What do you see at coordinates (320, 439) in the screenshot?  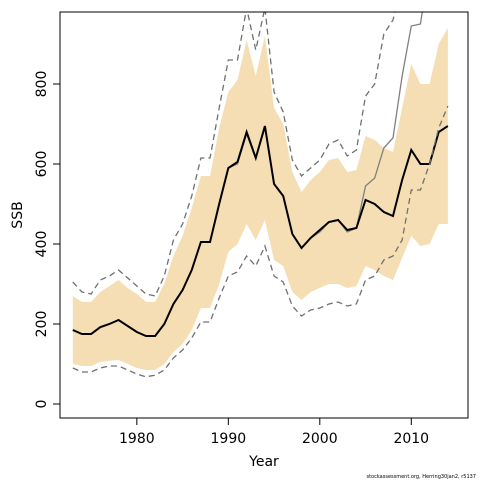 I see `x-tick-label: 2000` at bounding box center [320, 439].